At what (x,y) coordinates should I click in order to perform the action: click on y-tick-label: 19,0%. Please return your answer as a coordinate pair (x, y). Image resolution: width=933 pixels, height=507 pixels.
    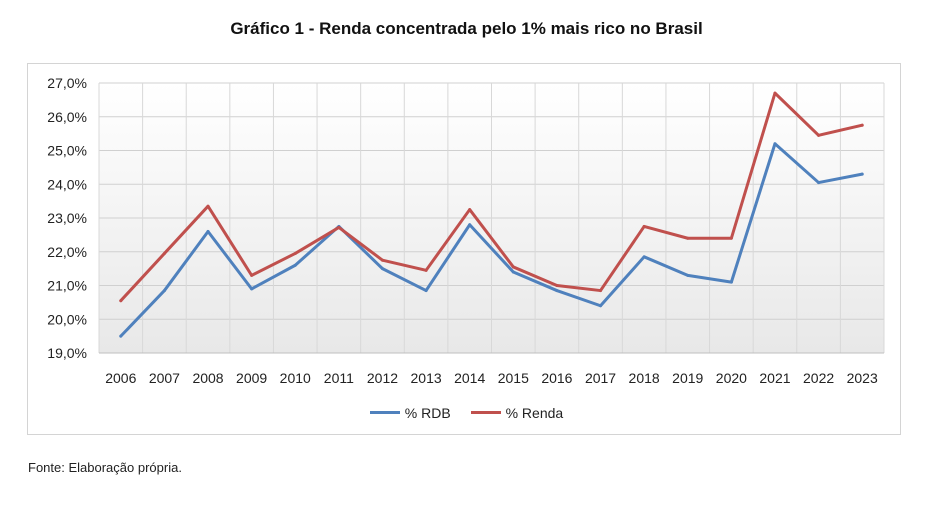
    Looking at the image, I should click on (67, 353).